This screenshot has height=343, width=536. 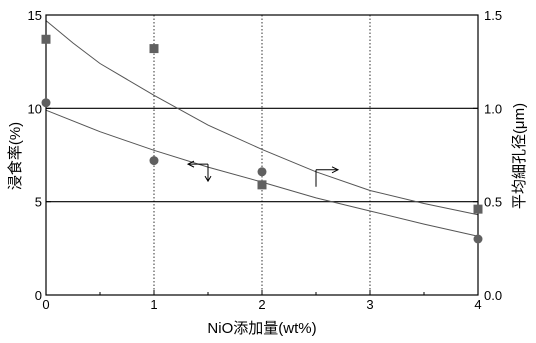 I want to click on series-arrows, so click(x=263, y=173).